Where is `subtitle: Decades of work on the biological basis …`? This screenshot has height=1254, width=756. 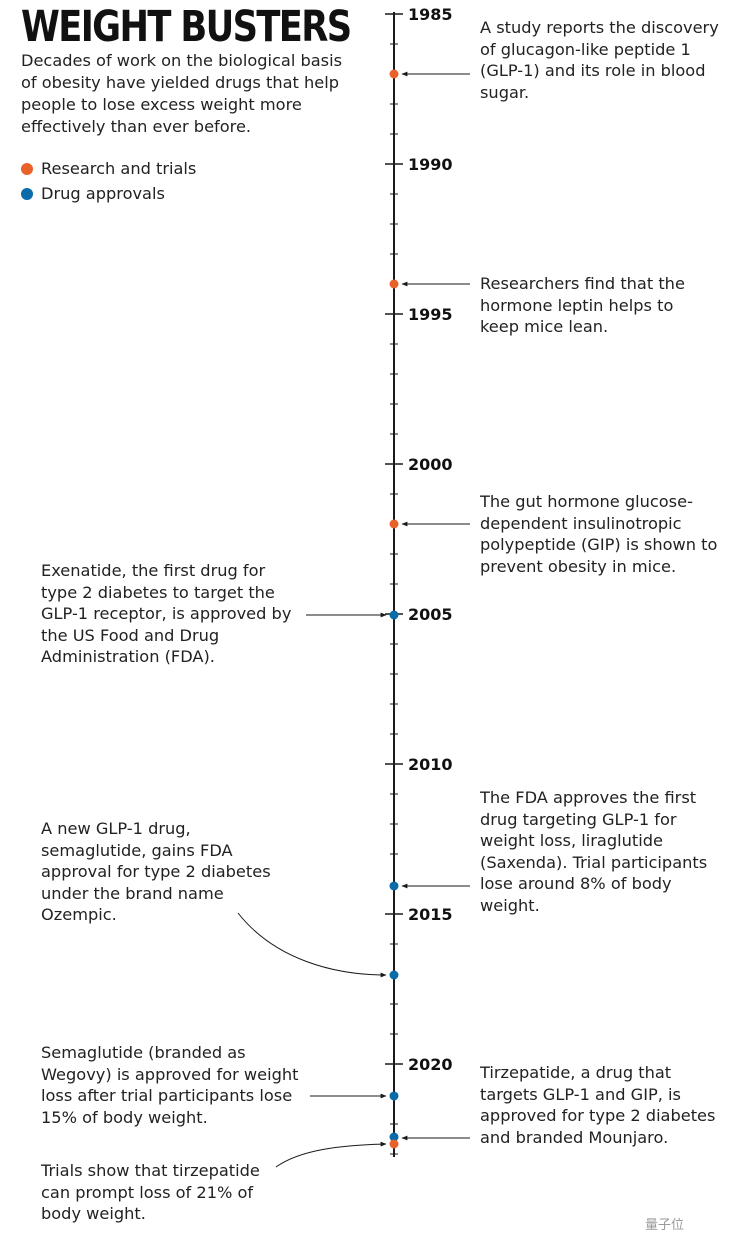
subtitle: Decades of work on the biological basis … is located at coordinates (182, 93).